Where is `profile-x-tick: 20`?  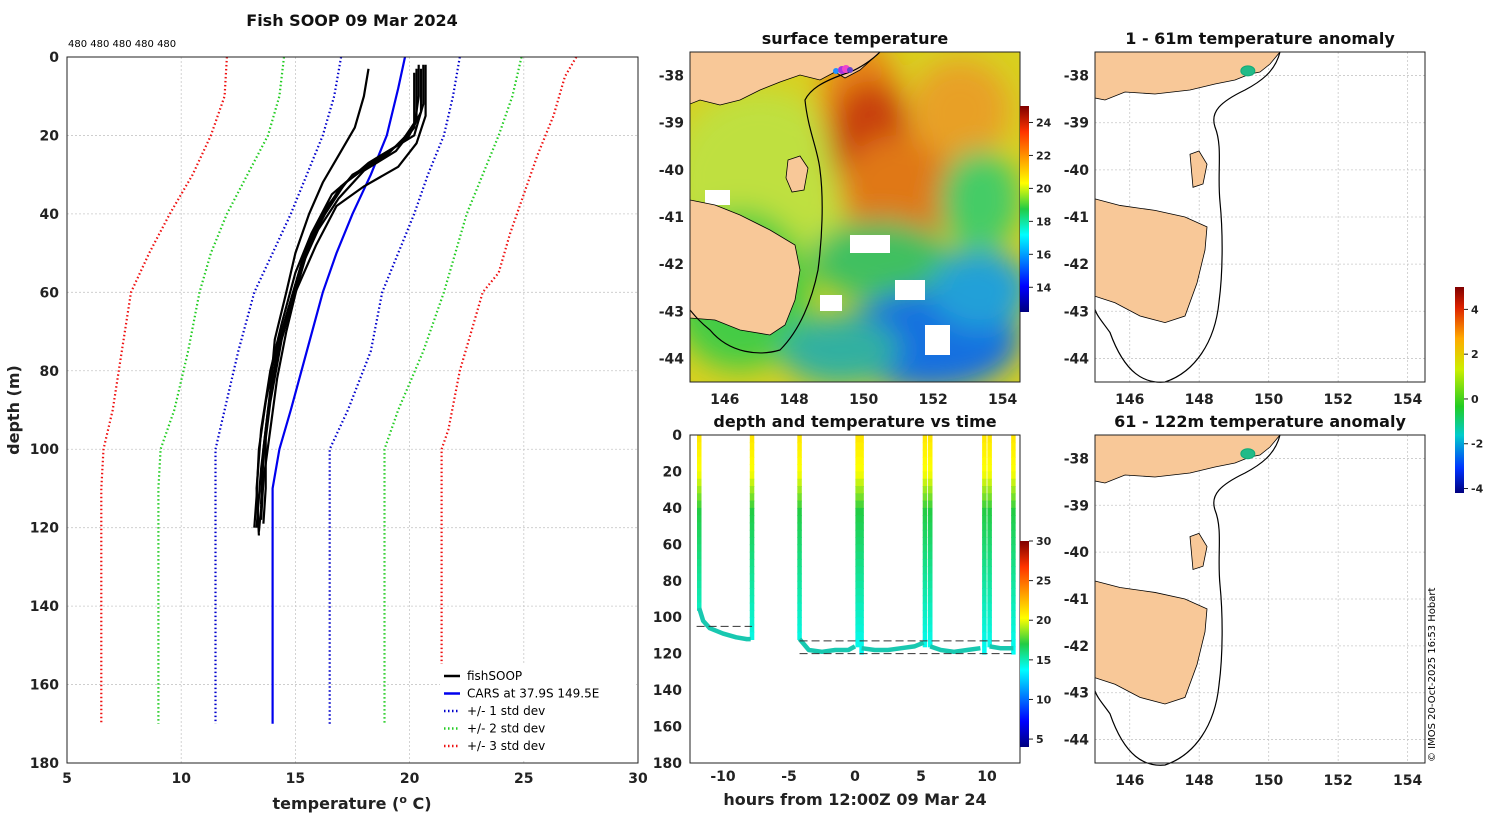 profile-x-tick: 20 is located at coordinates (410, 779).